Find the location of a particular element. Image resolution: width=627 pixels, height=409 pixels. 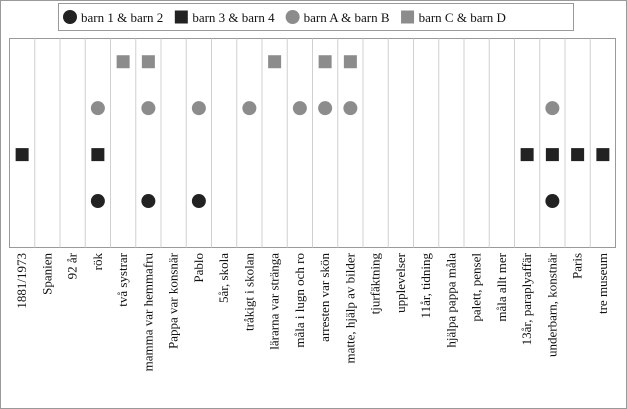

x-tick-label: 11år, tidning is located at coordinates (425, 286).